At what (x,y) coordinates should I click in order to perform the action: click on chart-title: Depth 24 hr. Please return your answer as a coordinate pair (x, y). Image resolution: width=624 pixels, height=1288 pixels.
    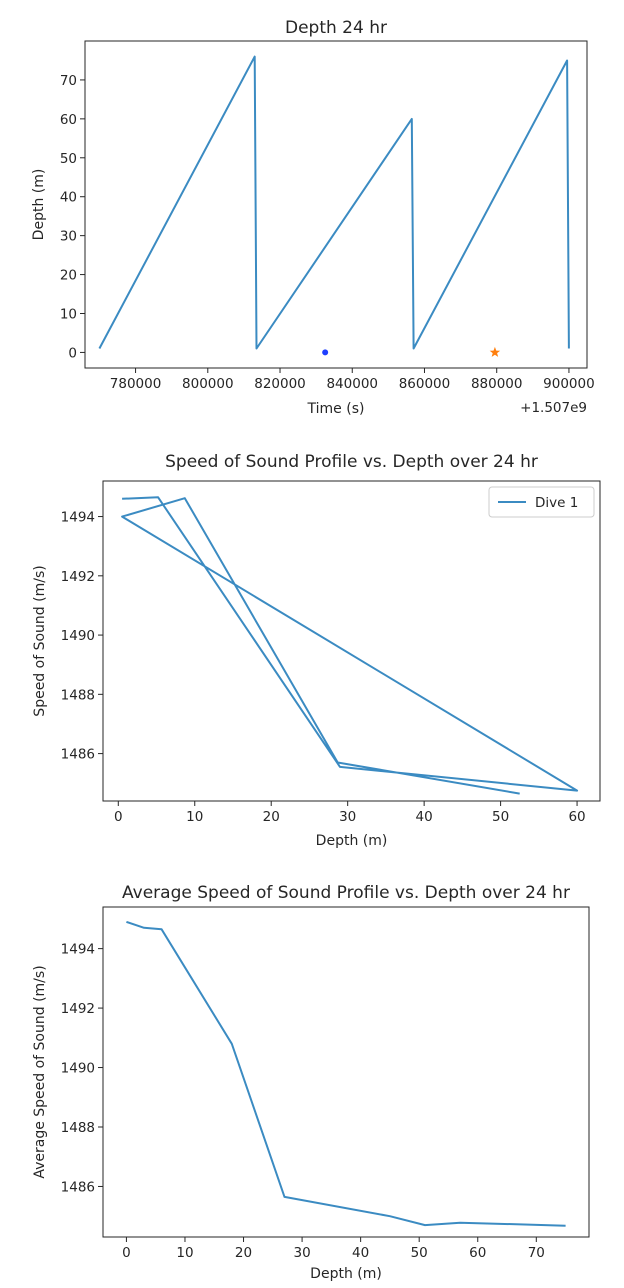
    Looking at the image, I should click on (336, 28).